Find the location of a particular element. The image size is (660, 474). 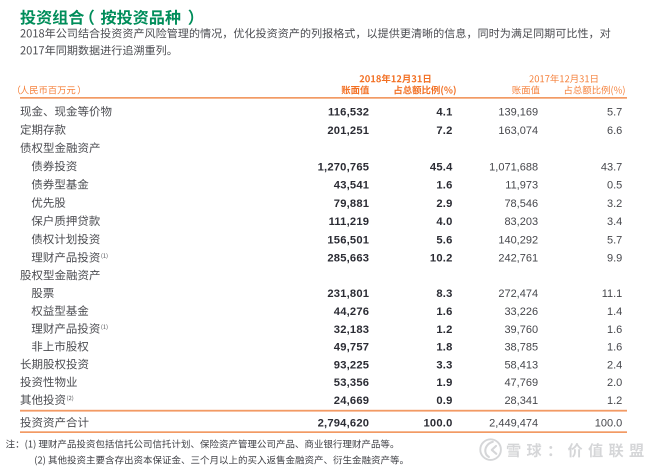

svg-text: 43.7 is located at coordinates (611, 167).